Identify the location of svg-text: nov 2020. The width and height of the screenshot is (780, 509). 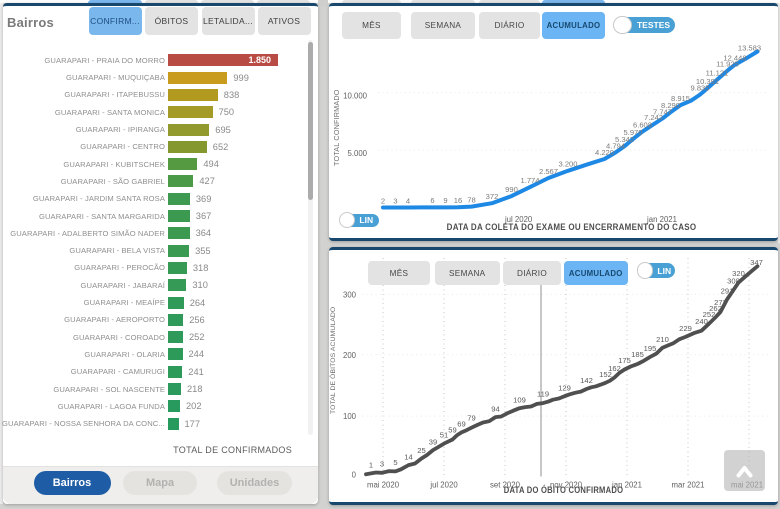
(566, 485).